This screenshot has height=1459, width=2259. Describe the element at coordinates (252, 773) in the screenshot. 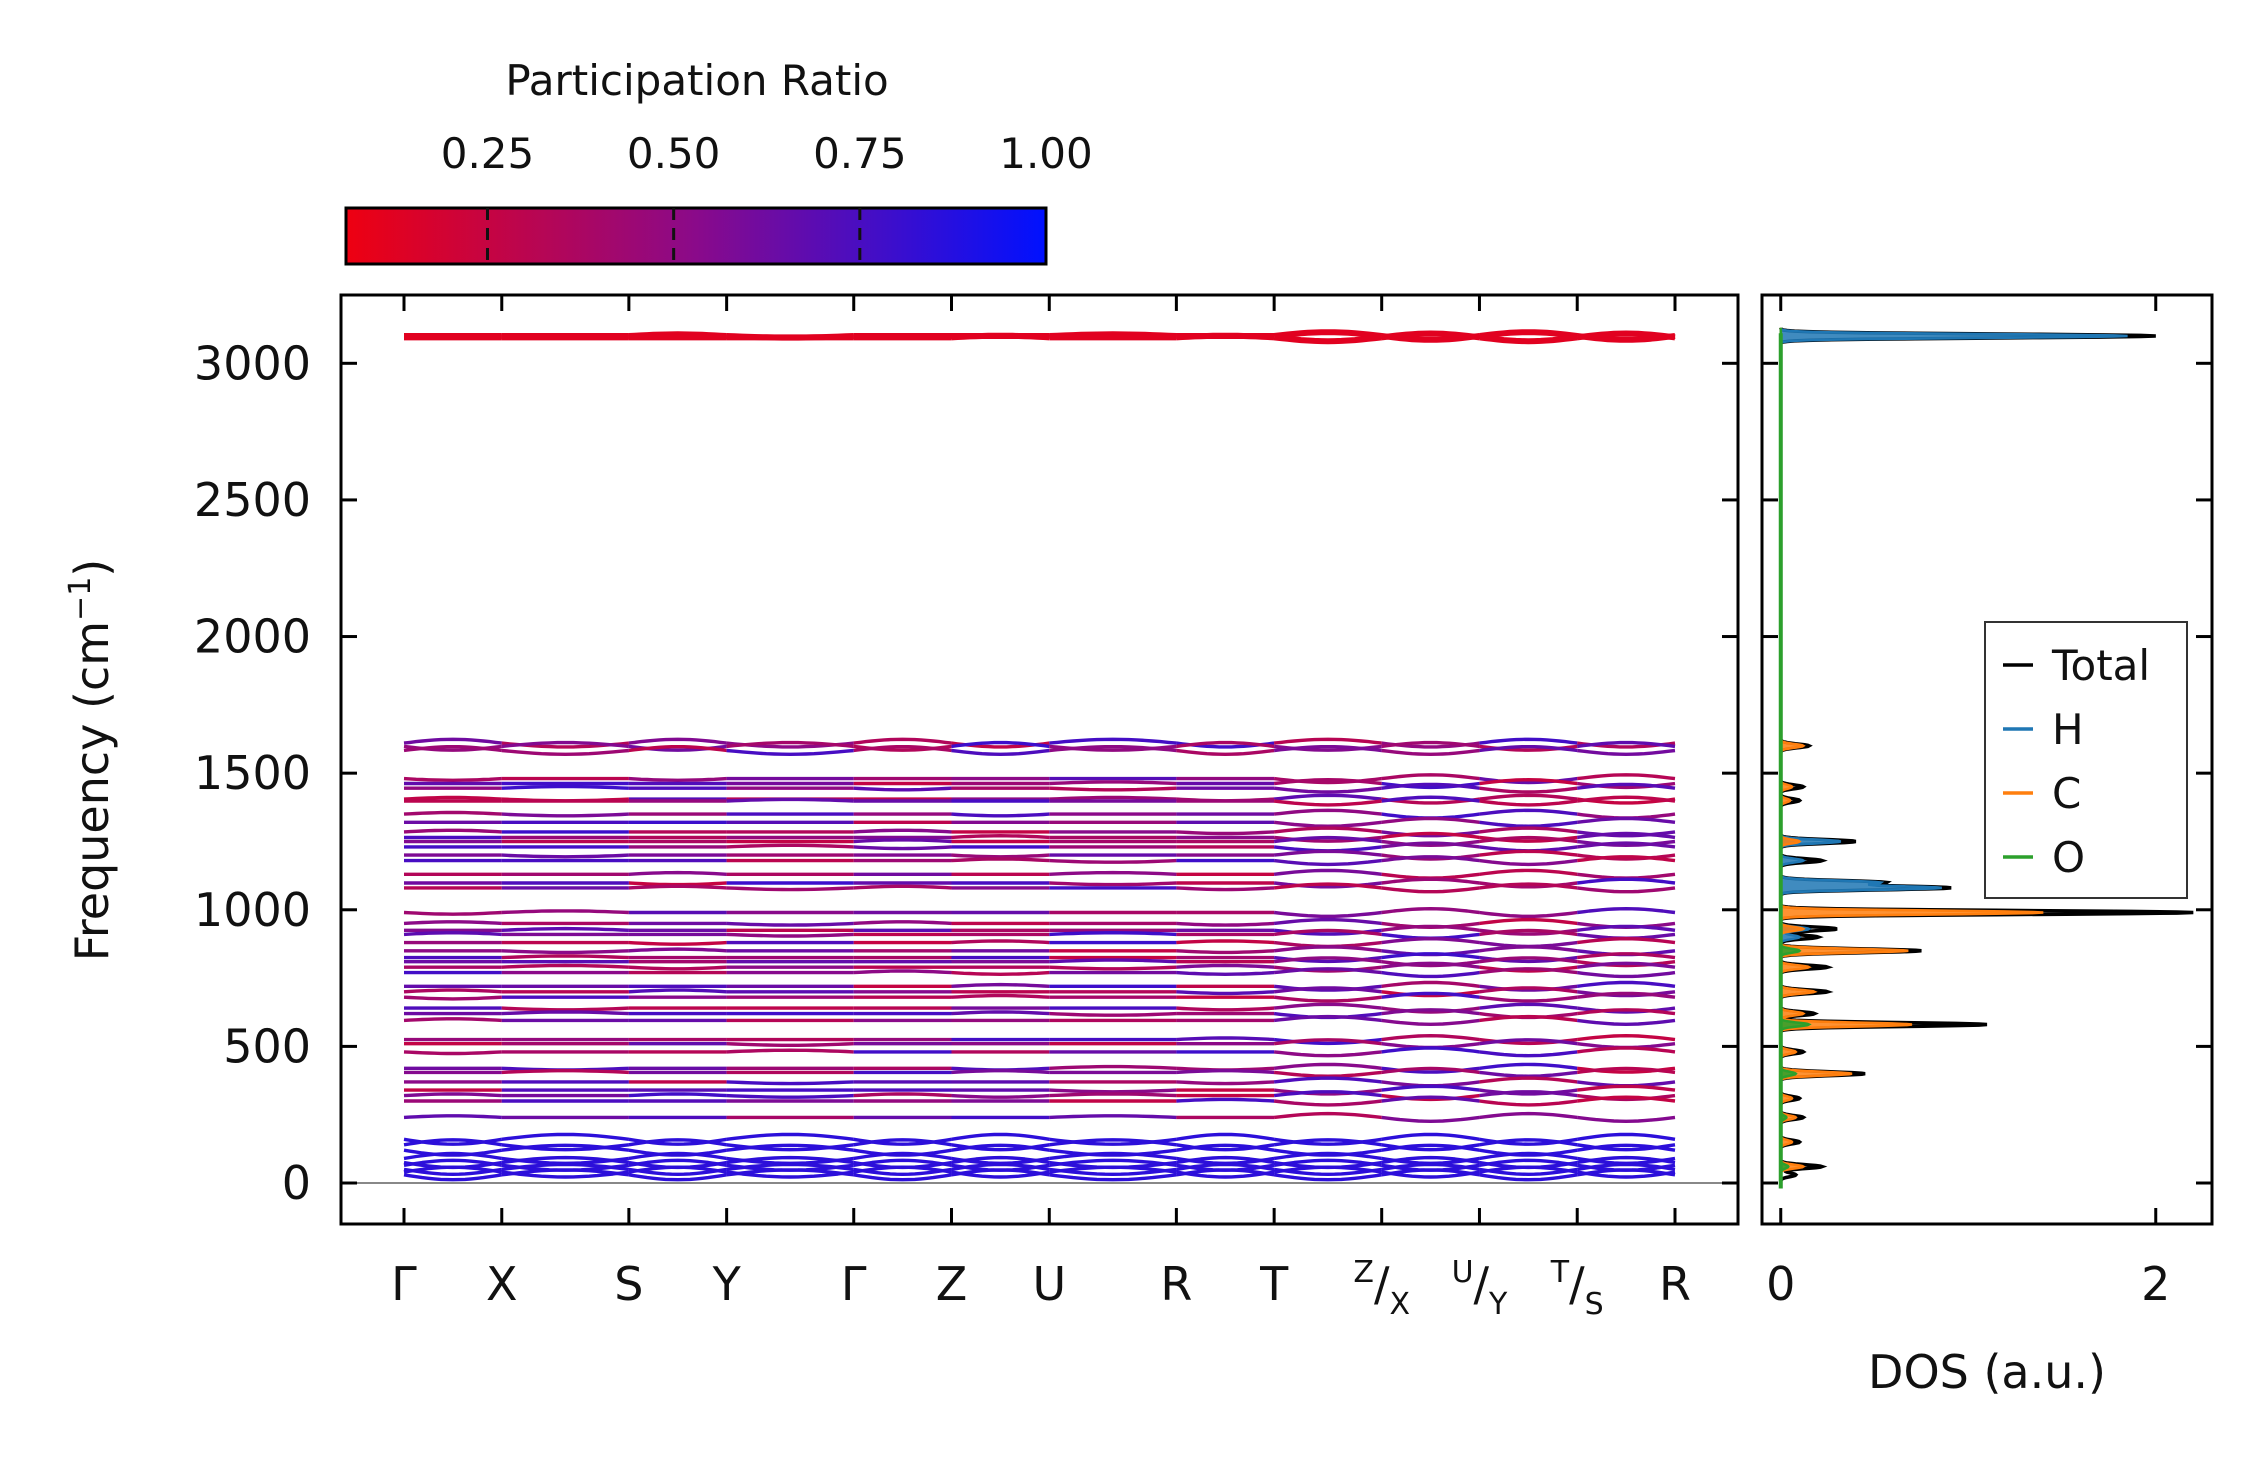

I see `y-tick-label: 1500` at that location.